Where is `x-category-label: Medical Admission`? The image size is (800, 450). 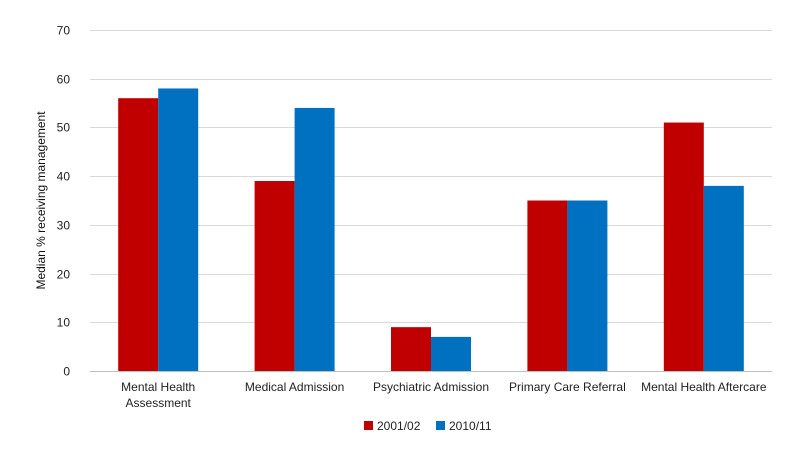 x-category-label: Medical Admission is located at coordinates (294, 387).